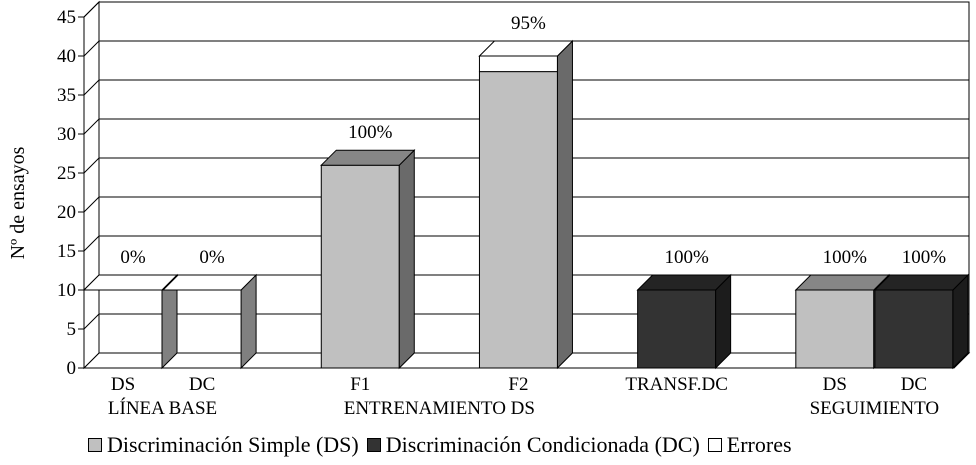 The width and height of the screenshot is (976, 465). Describe the element at coordinates (373, 445) in the screenshot. I see `legend-swatch-dc` at that location.